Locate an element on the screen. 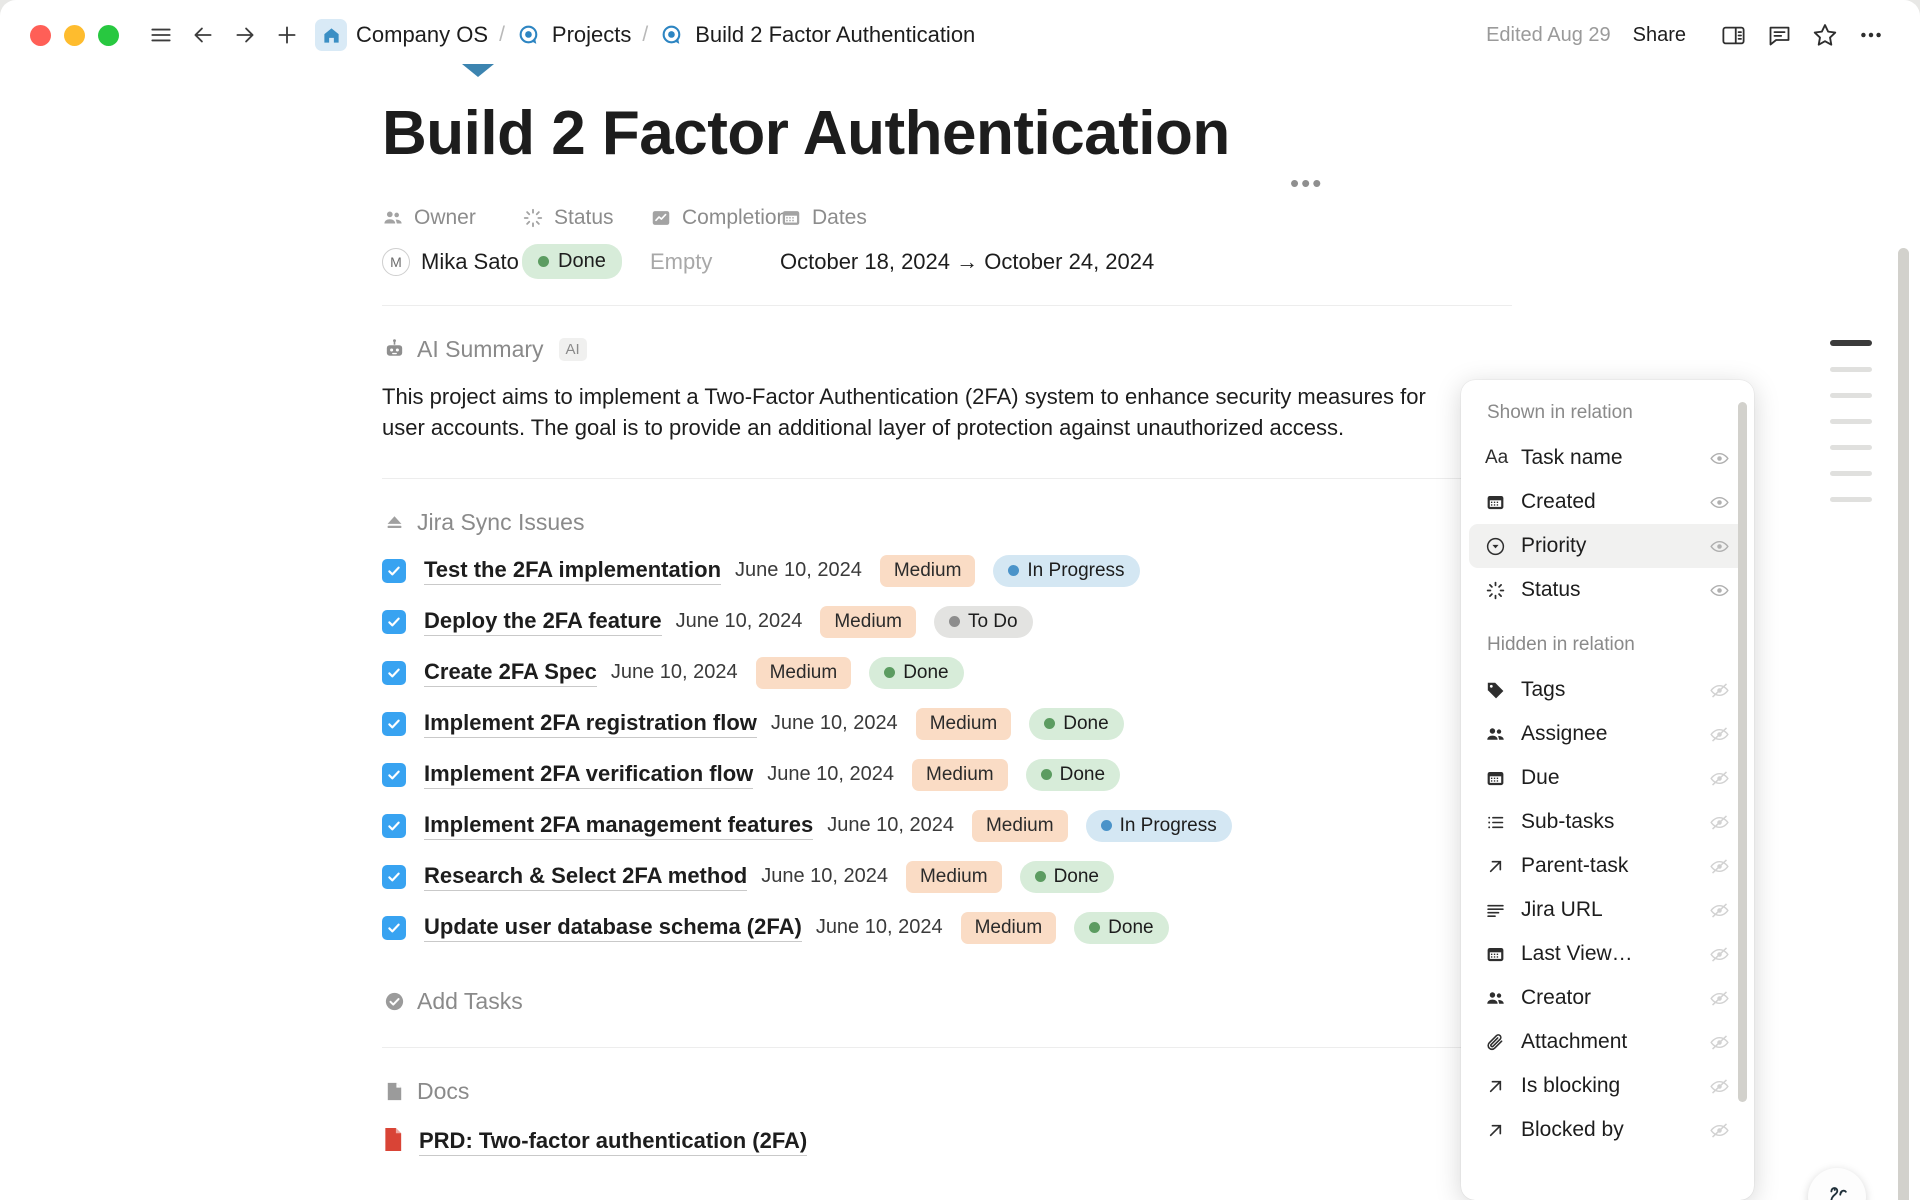 Image resolution: width=1920 pixels, height=1200 pixels. panel-row-is-blocking: Is blocking is located at coordinates (1607, 1086).